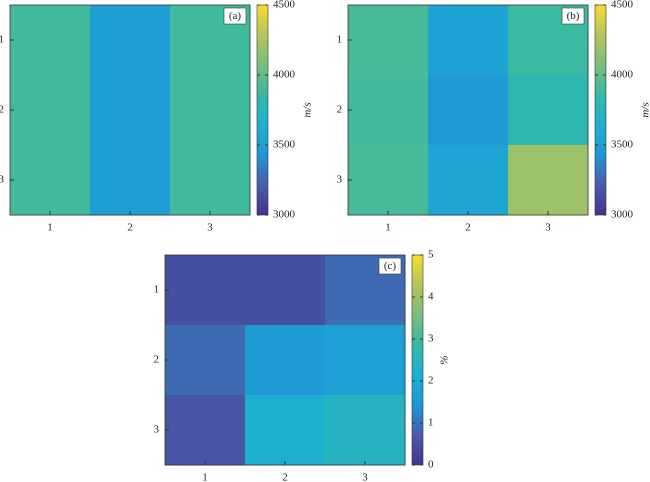 The image size is (650, 482). I want to click on colorbar-tick-label: 3, so click(431, 339).